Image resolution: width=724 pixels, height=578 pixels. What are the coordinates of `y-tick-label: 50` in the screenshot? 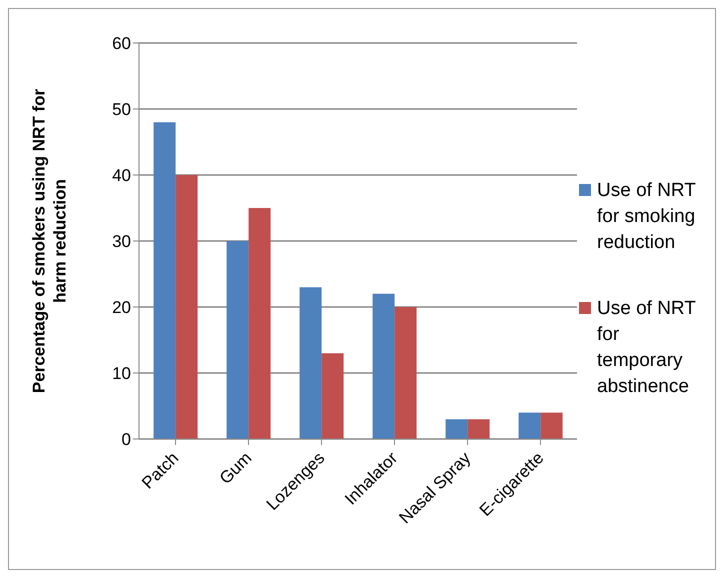 It's located at (121, 110).